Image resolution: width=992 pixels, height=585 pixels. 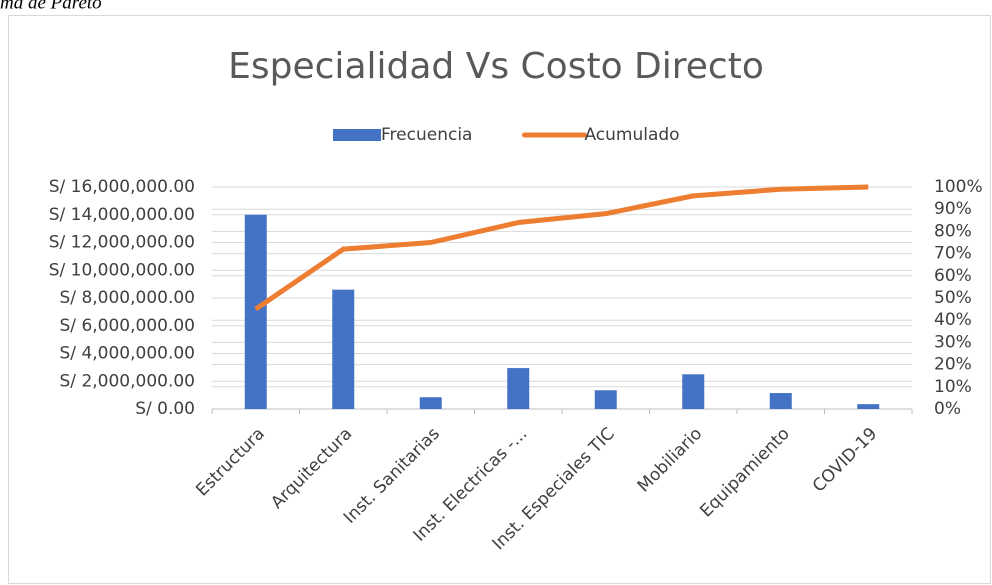 I want to click on legend-swatch, so click(x=357, y=135).